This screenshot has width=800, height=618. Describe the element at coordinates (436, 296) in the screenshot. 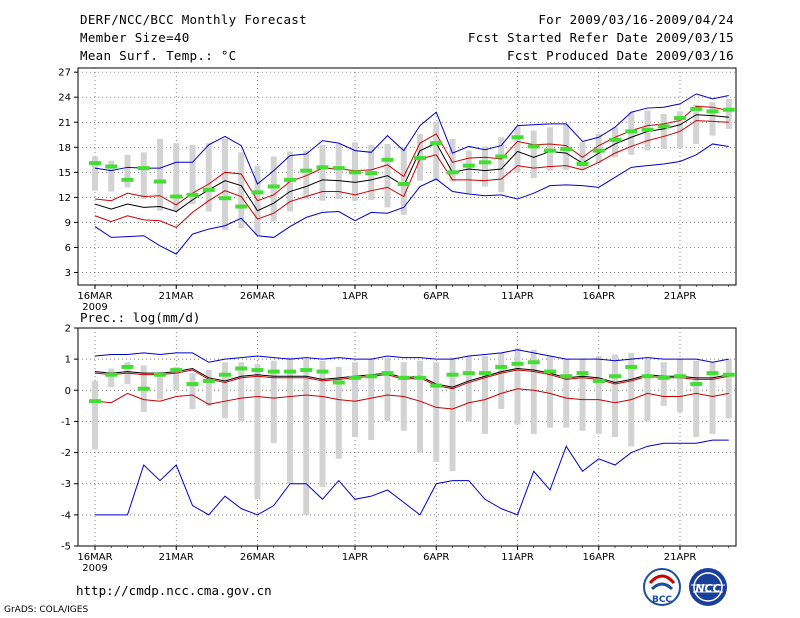

I see `temp-xtick-label: 6APR` at that location.